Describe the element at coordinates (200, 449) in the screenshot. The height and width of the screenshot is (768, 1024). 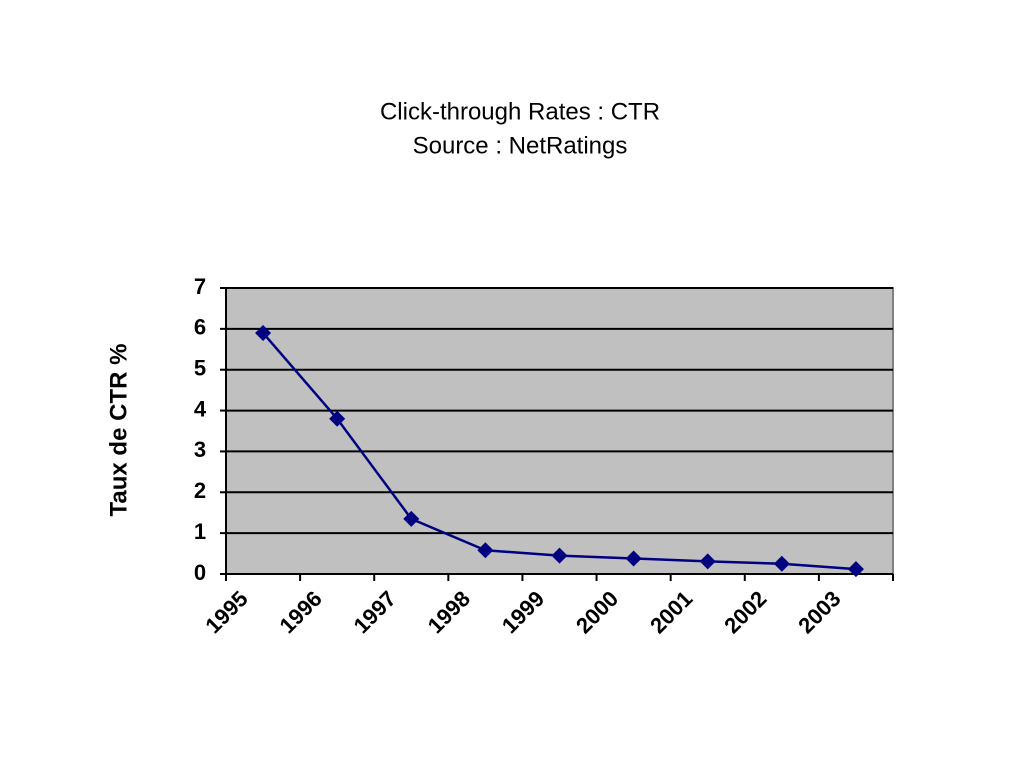
I see `y-tick-label: 3` at that location.